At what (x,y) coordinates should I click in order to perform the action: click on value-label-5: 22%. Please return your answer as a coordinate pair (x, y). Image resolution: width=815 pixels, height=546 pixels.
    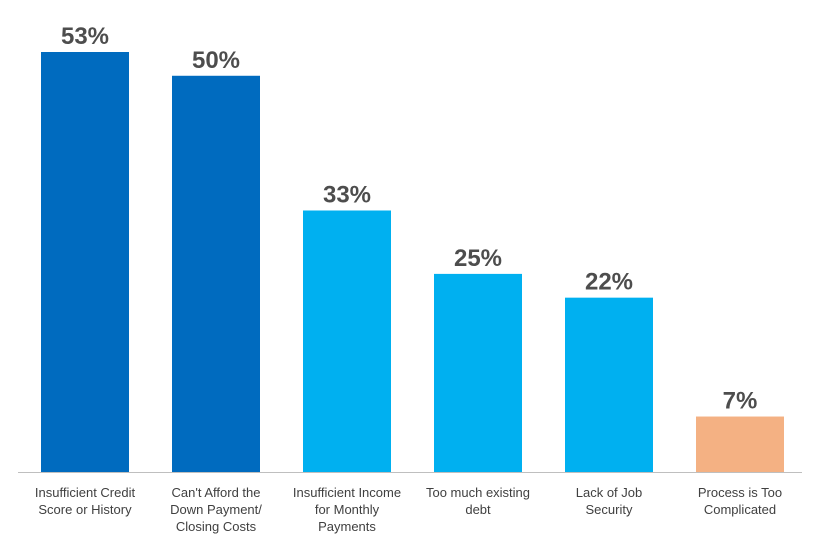
    Looking at the image, I should click on (609, 282).